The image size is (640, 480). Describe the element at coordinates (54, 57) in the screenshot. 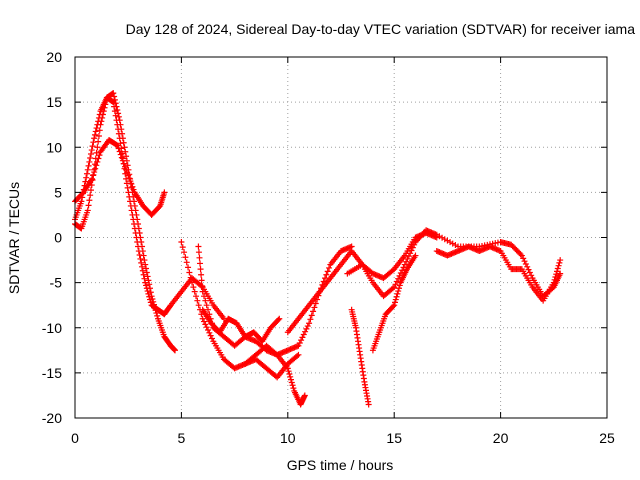

I see `y-tick-label: 20` at that location.